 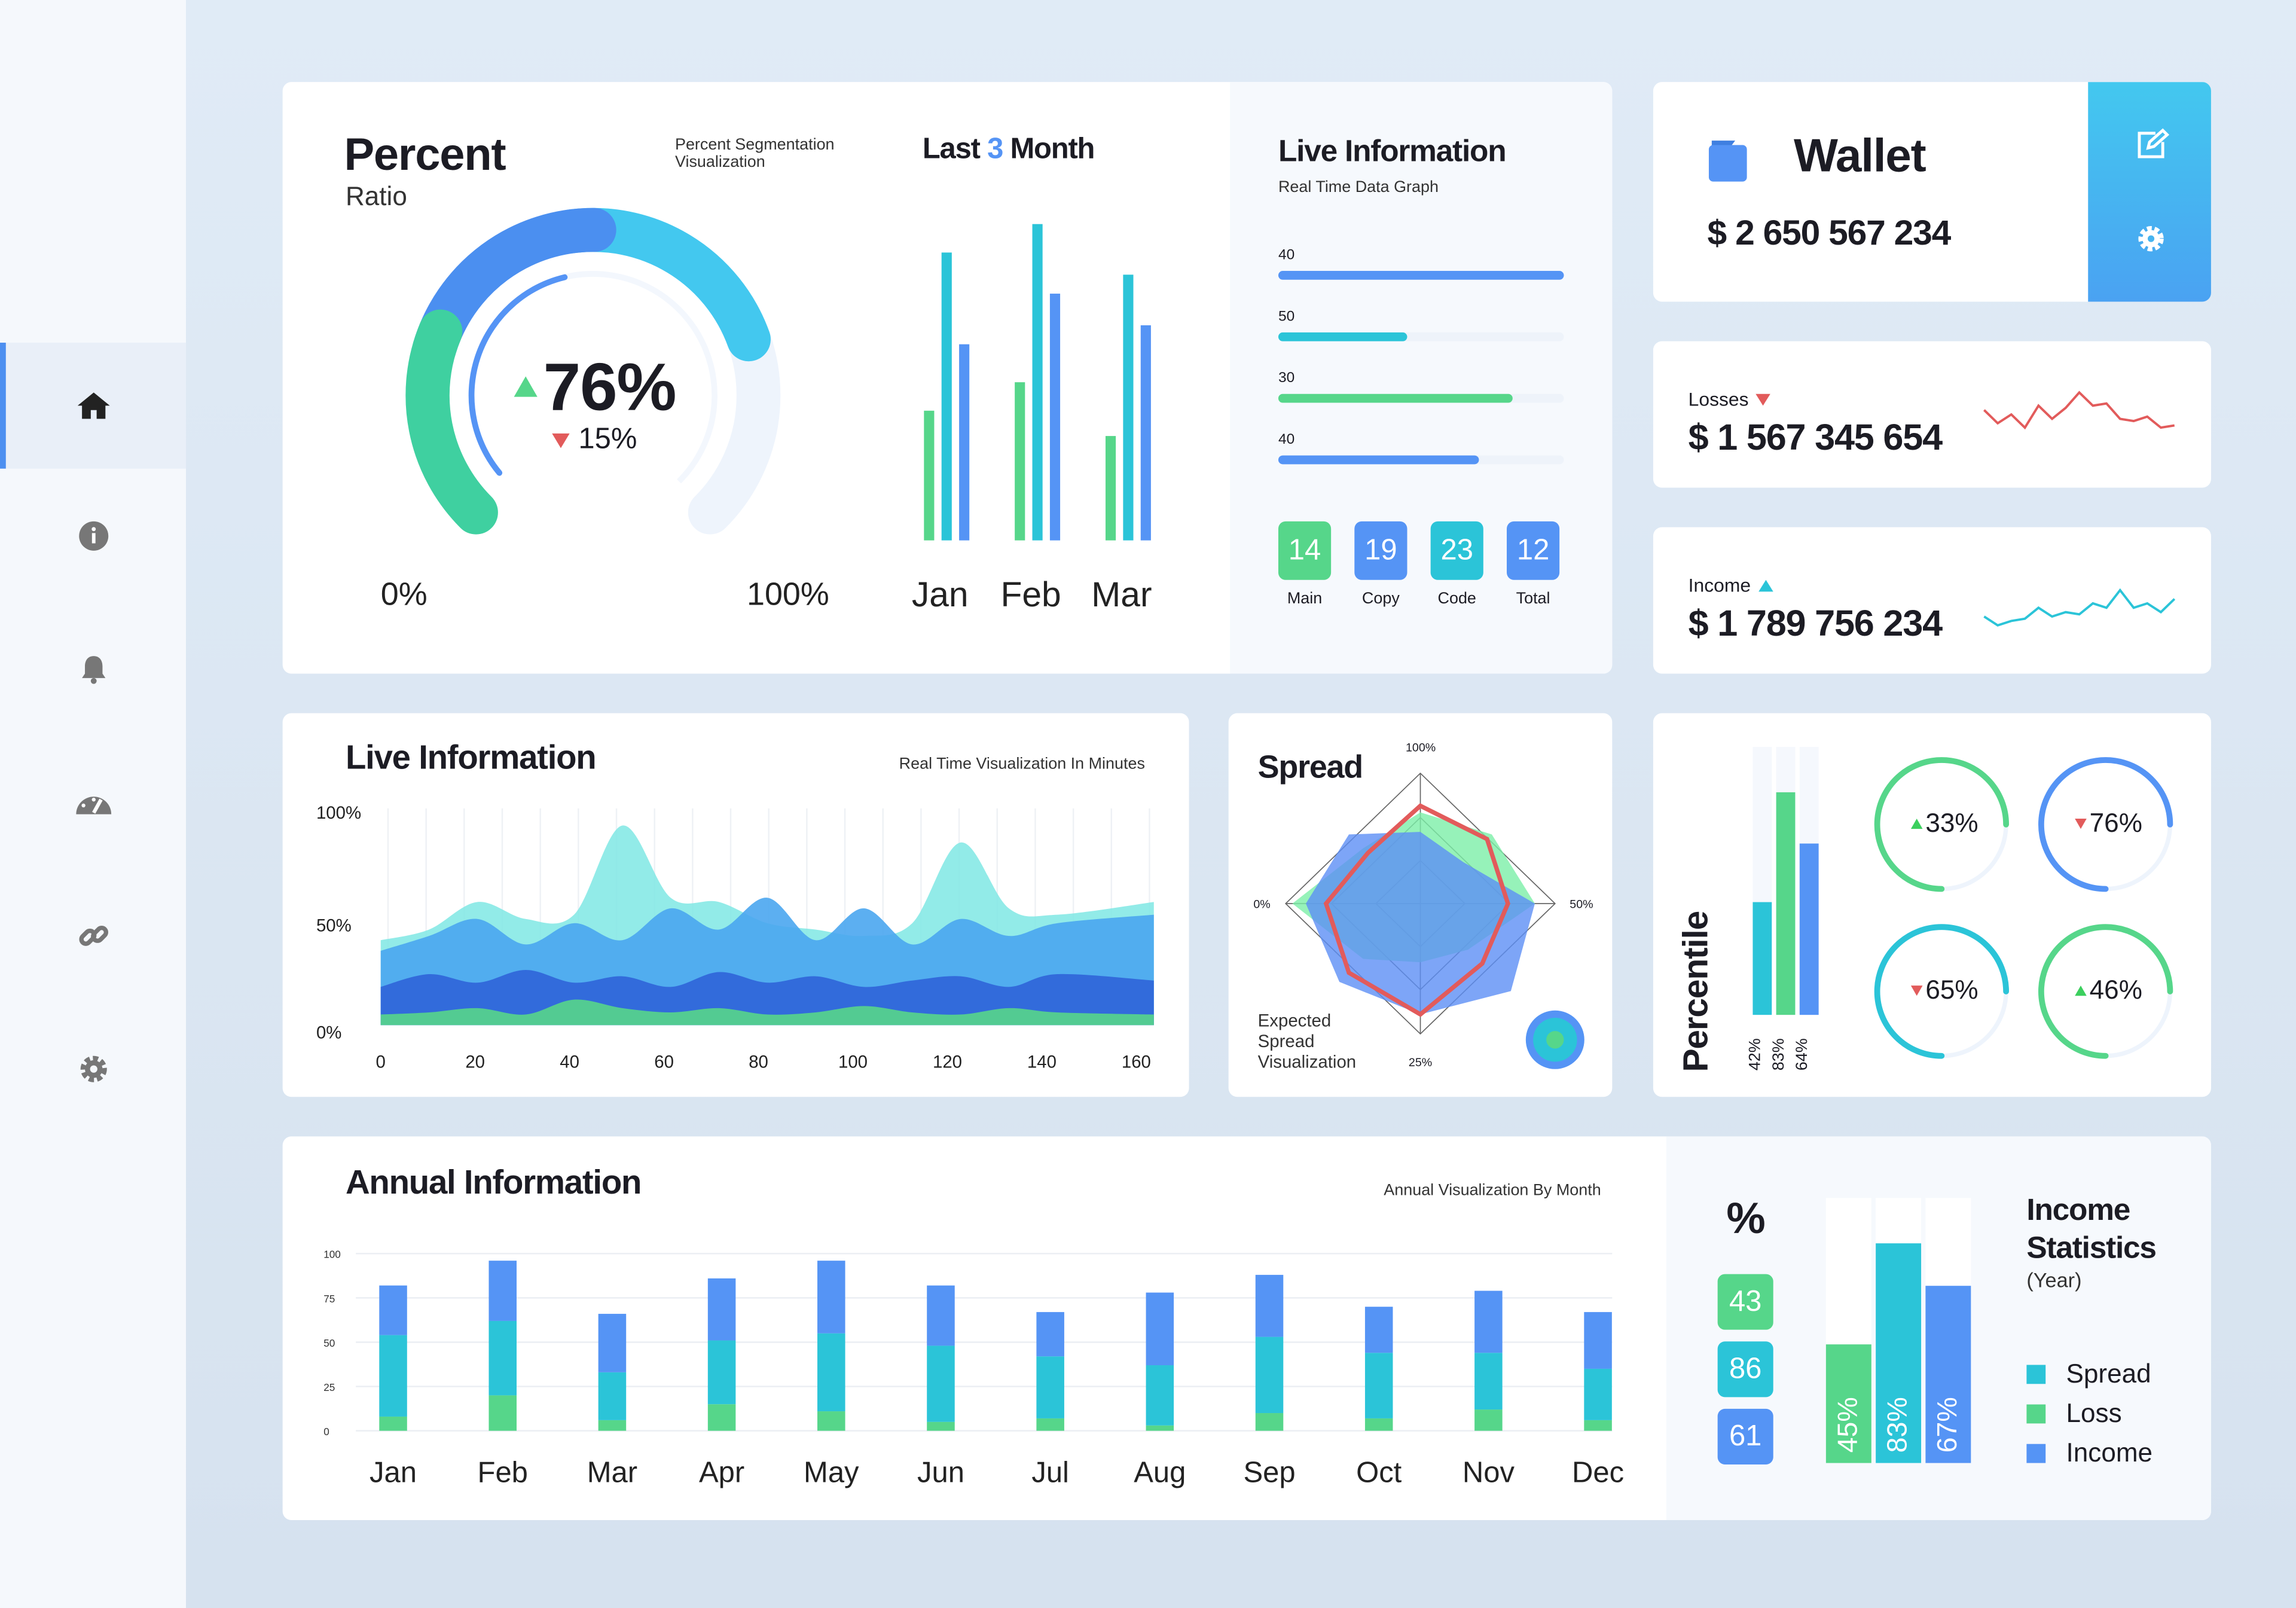 What do you see at coordinates (1456, 550) in the screenshot?
I see `stat-box-code: 23` at bounding box center [1456, 550].